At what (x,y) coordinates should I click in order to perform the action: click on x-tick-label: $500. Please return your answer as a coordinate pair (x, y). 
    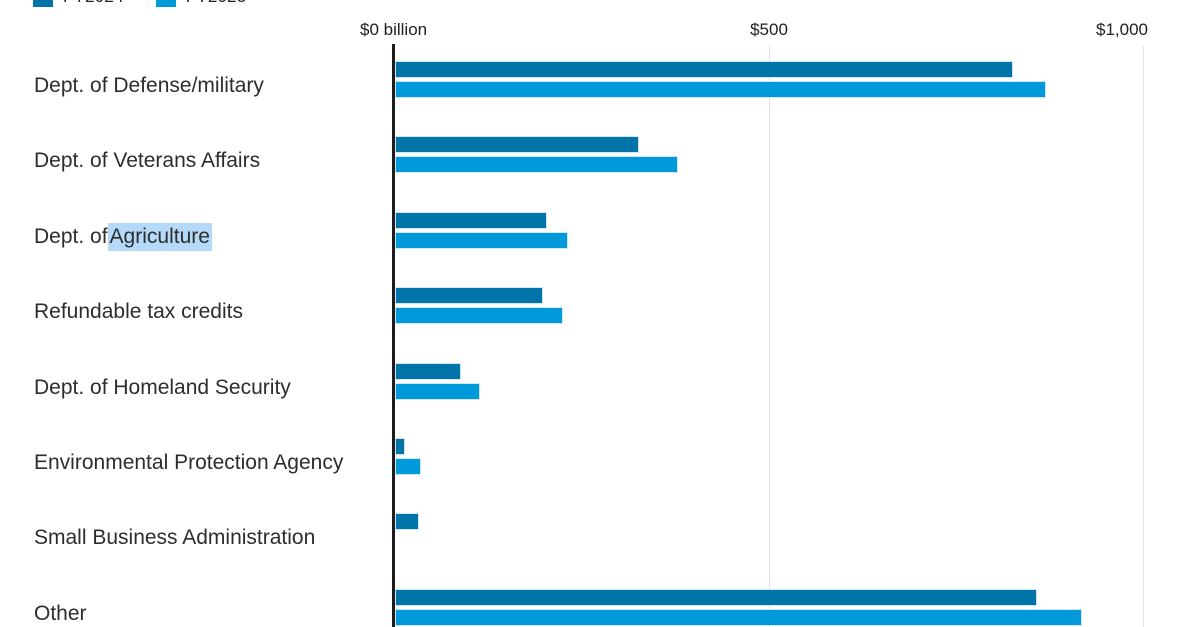
    Looking at the image, I should click on (769, 29).